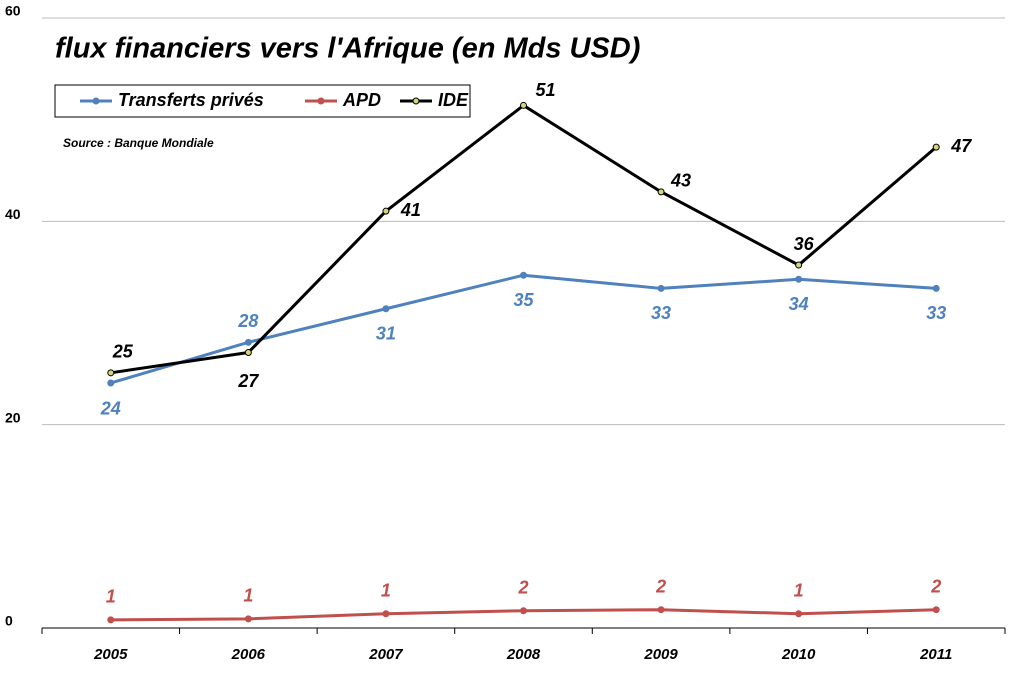  What do you see at coordinates (191, 100) in the screenshot?
I see `legend-label: Transferts privés` at bounding box center [191, 100].